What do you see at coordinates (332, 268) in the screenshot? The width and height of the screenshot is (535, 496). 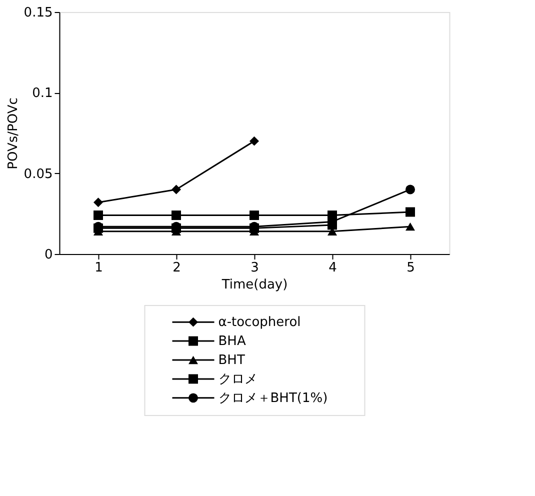 I see `x-tick-label: 4` at bounding box center [332, 268].